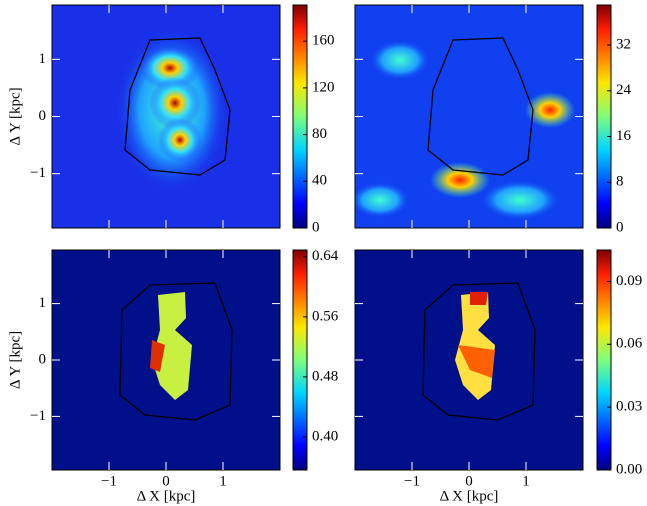  Describe the element at coordinates (624, 90) in the screenshot. I see `colorbar-tick-label: 24` at that location.